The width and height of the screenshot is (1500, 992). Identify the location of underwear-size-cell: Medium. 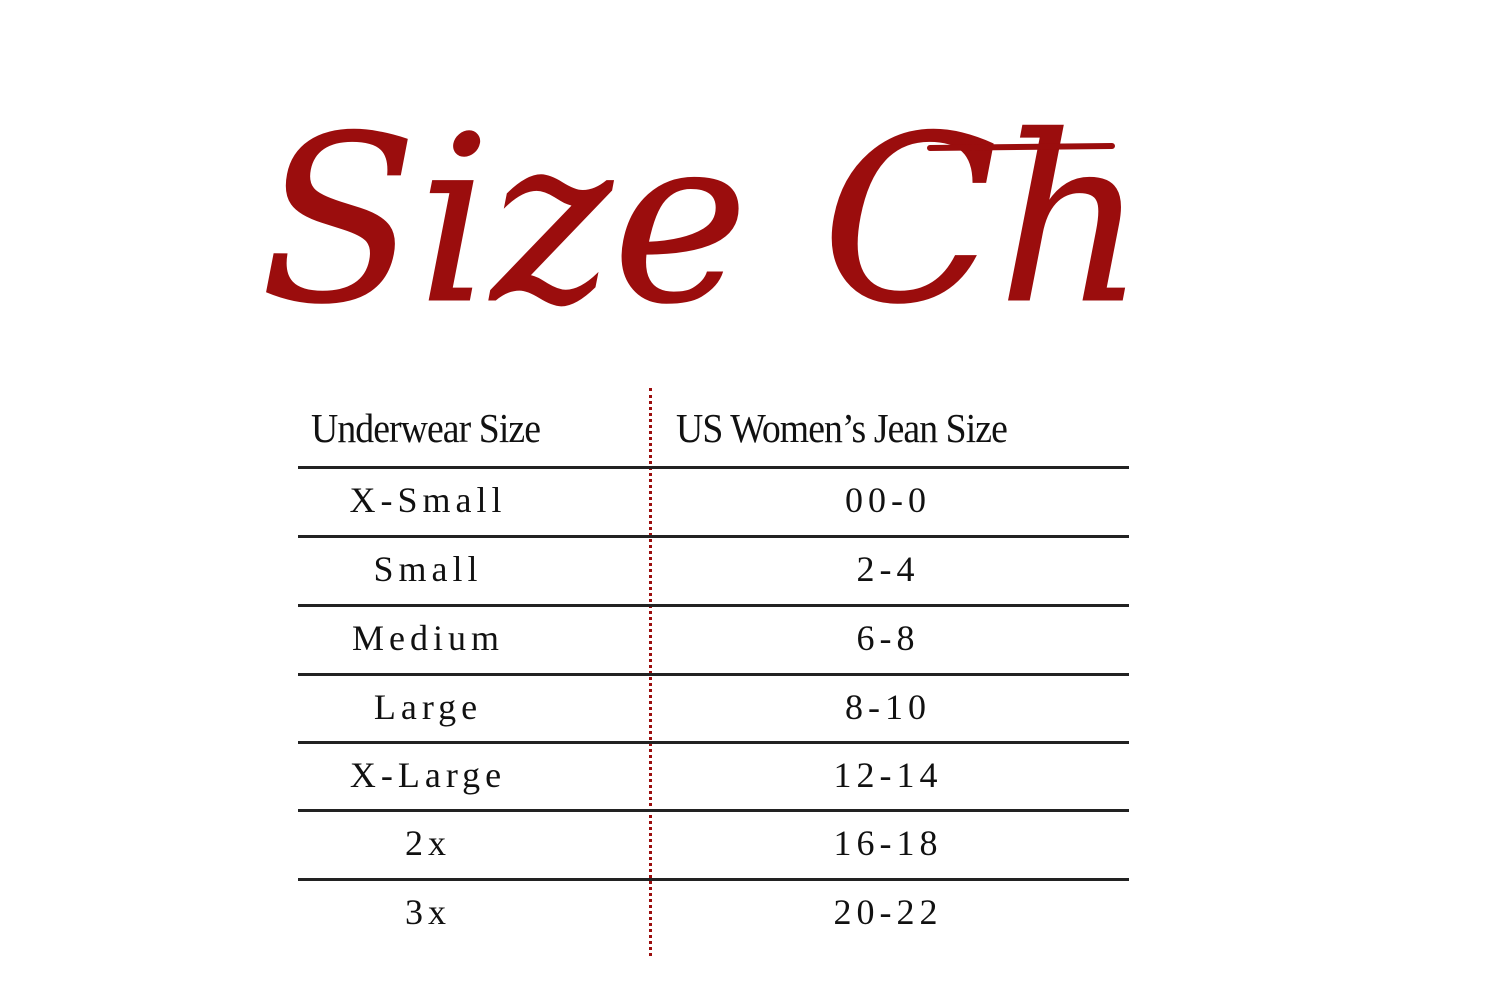
(428, 638).